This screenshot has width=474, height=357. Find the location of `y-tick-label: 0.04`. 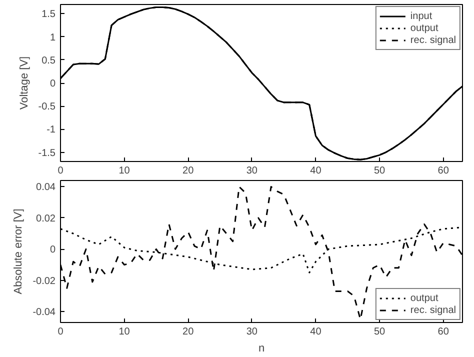

y-tick-label: 0.04 is located at coordinates (46, 188).